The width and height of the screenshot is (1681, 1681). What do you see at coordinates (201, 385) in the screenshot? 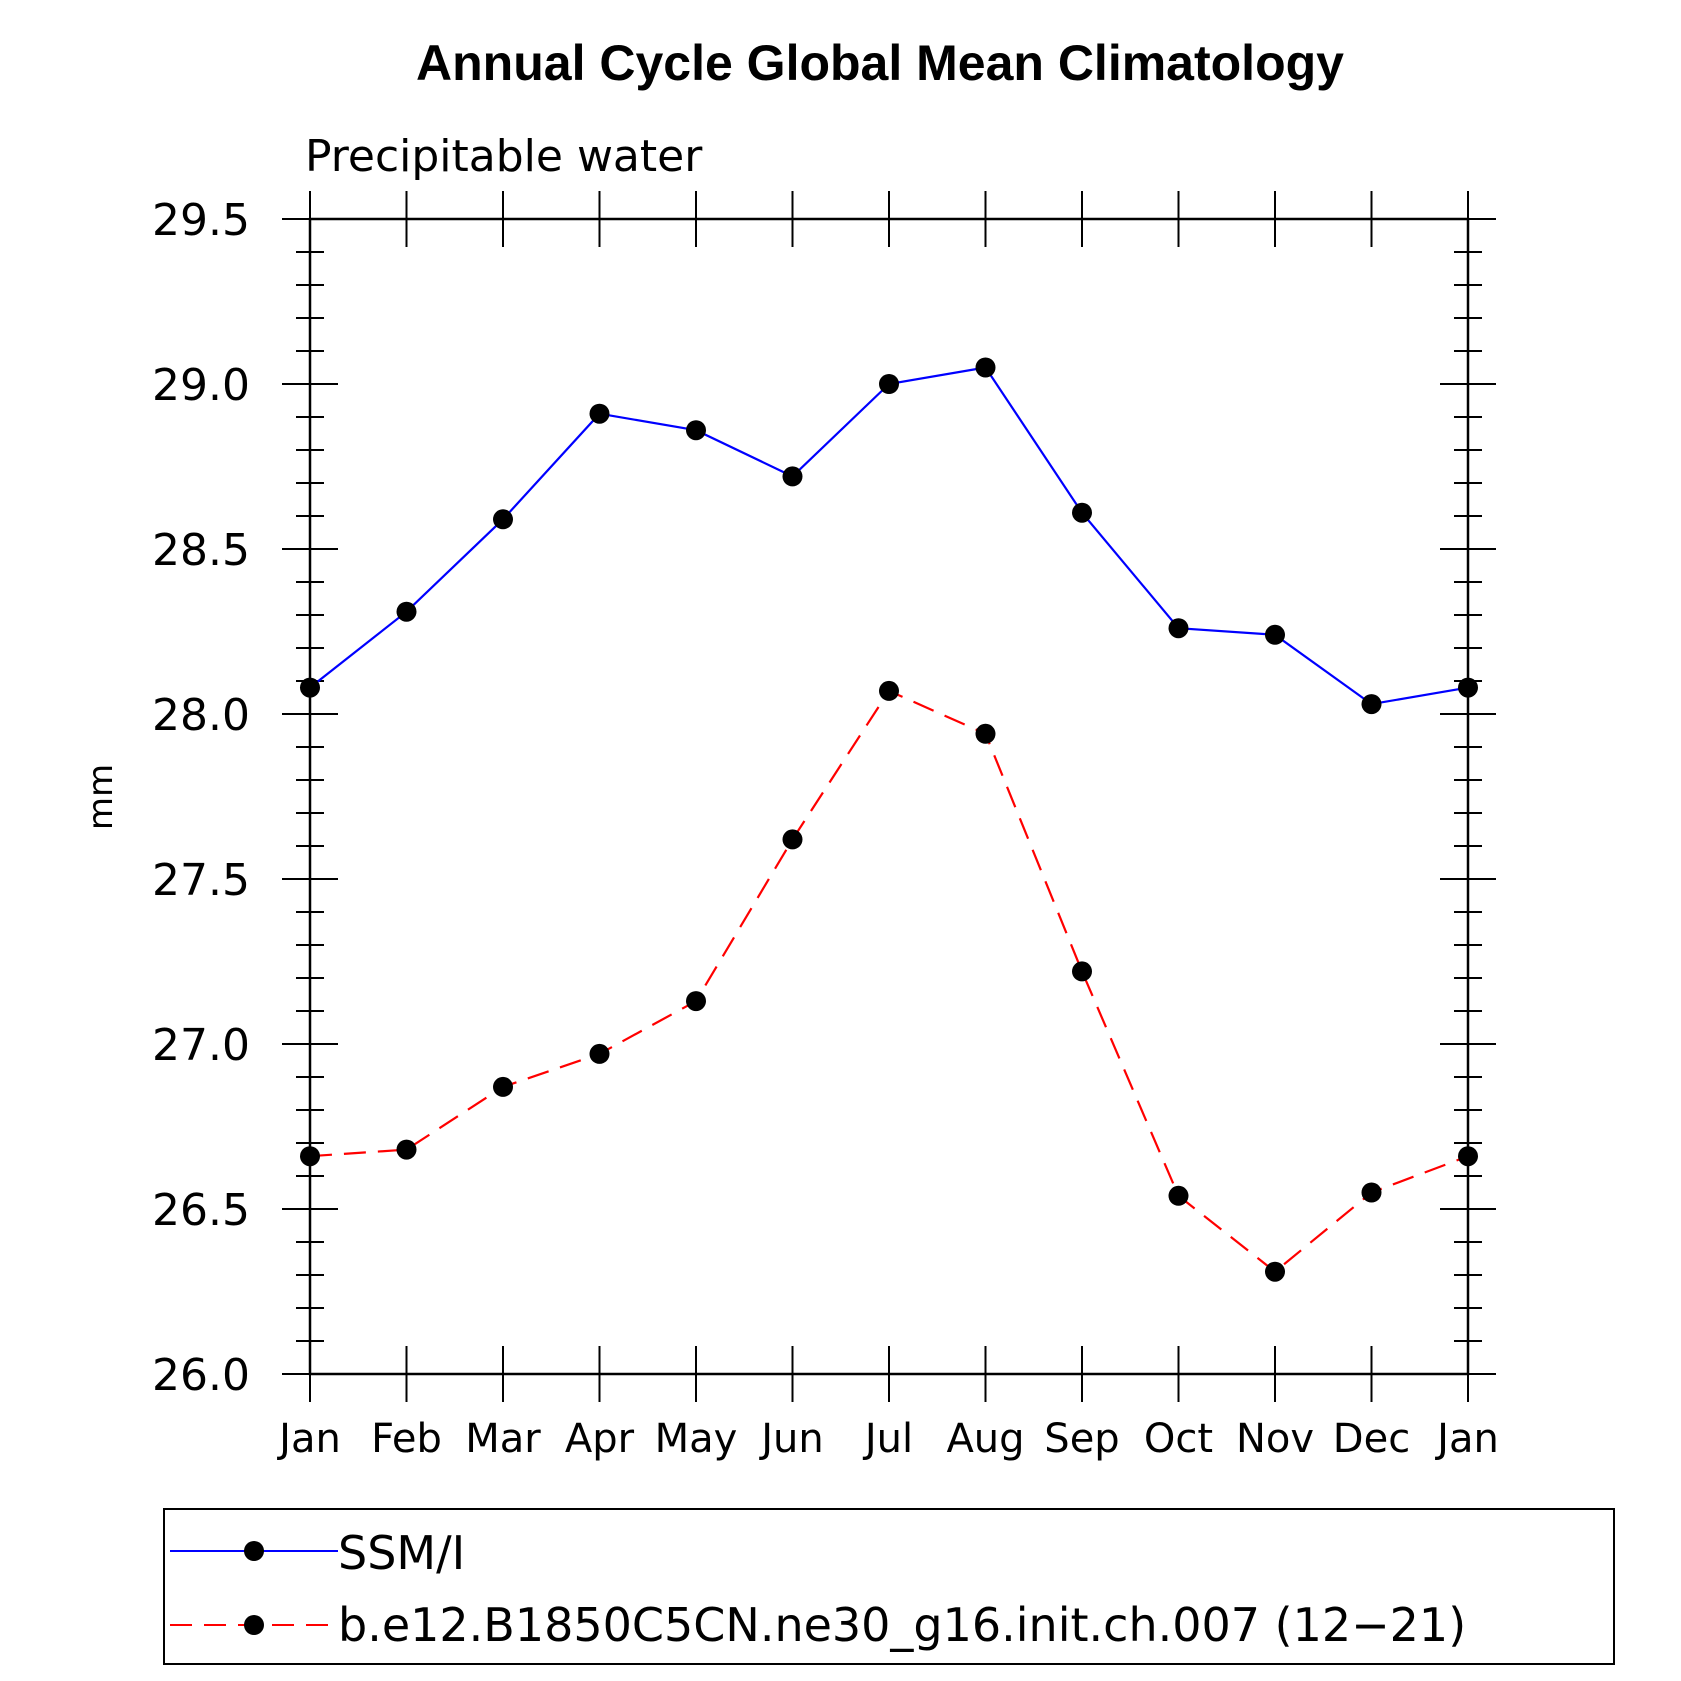
I see `y-tick-label: 29.0` at bounding box center [201, 385].